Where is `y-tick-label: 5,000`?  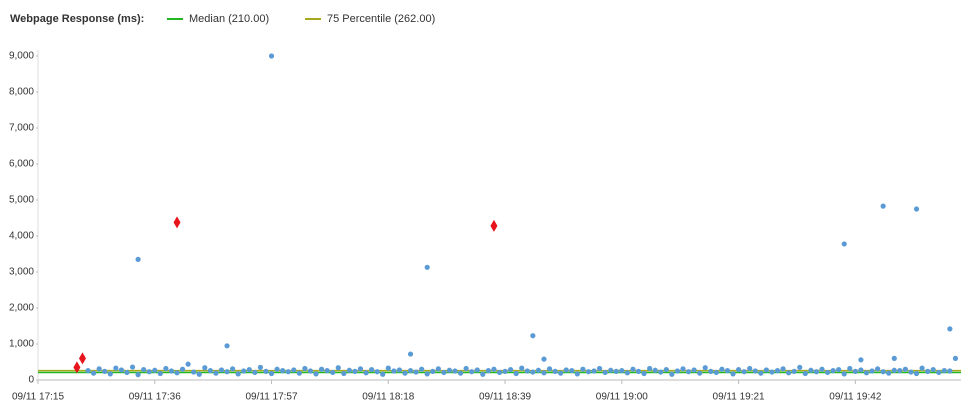 y-tick-label: 5,000 is located at coordinates (21, 200).